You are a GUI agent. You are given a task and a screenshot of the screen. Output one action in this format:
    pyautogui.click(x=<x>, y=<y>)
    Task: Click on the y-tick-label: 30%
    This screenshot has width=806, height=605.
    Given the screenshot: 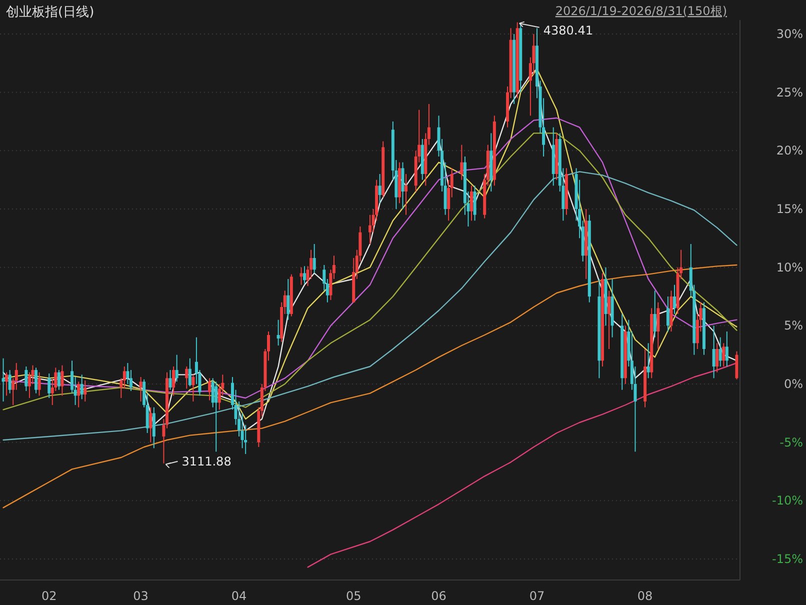 What is the action you would take?
    pyautogui.click(x=789, y=34)
    